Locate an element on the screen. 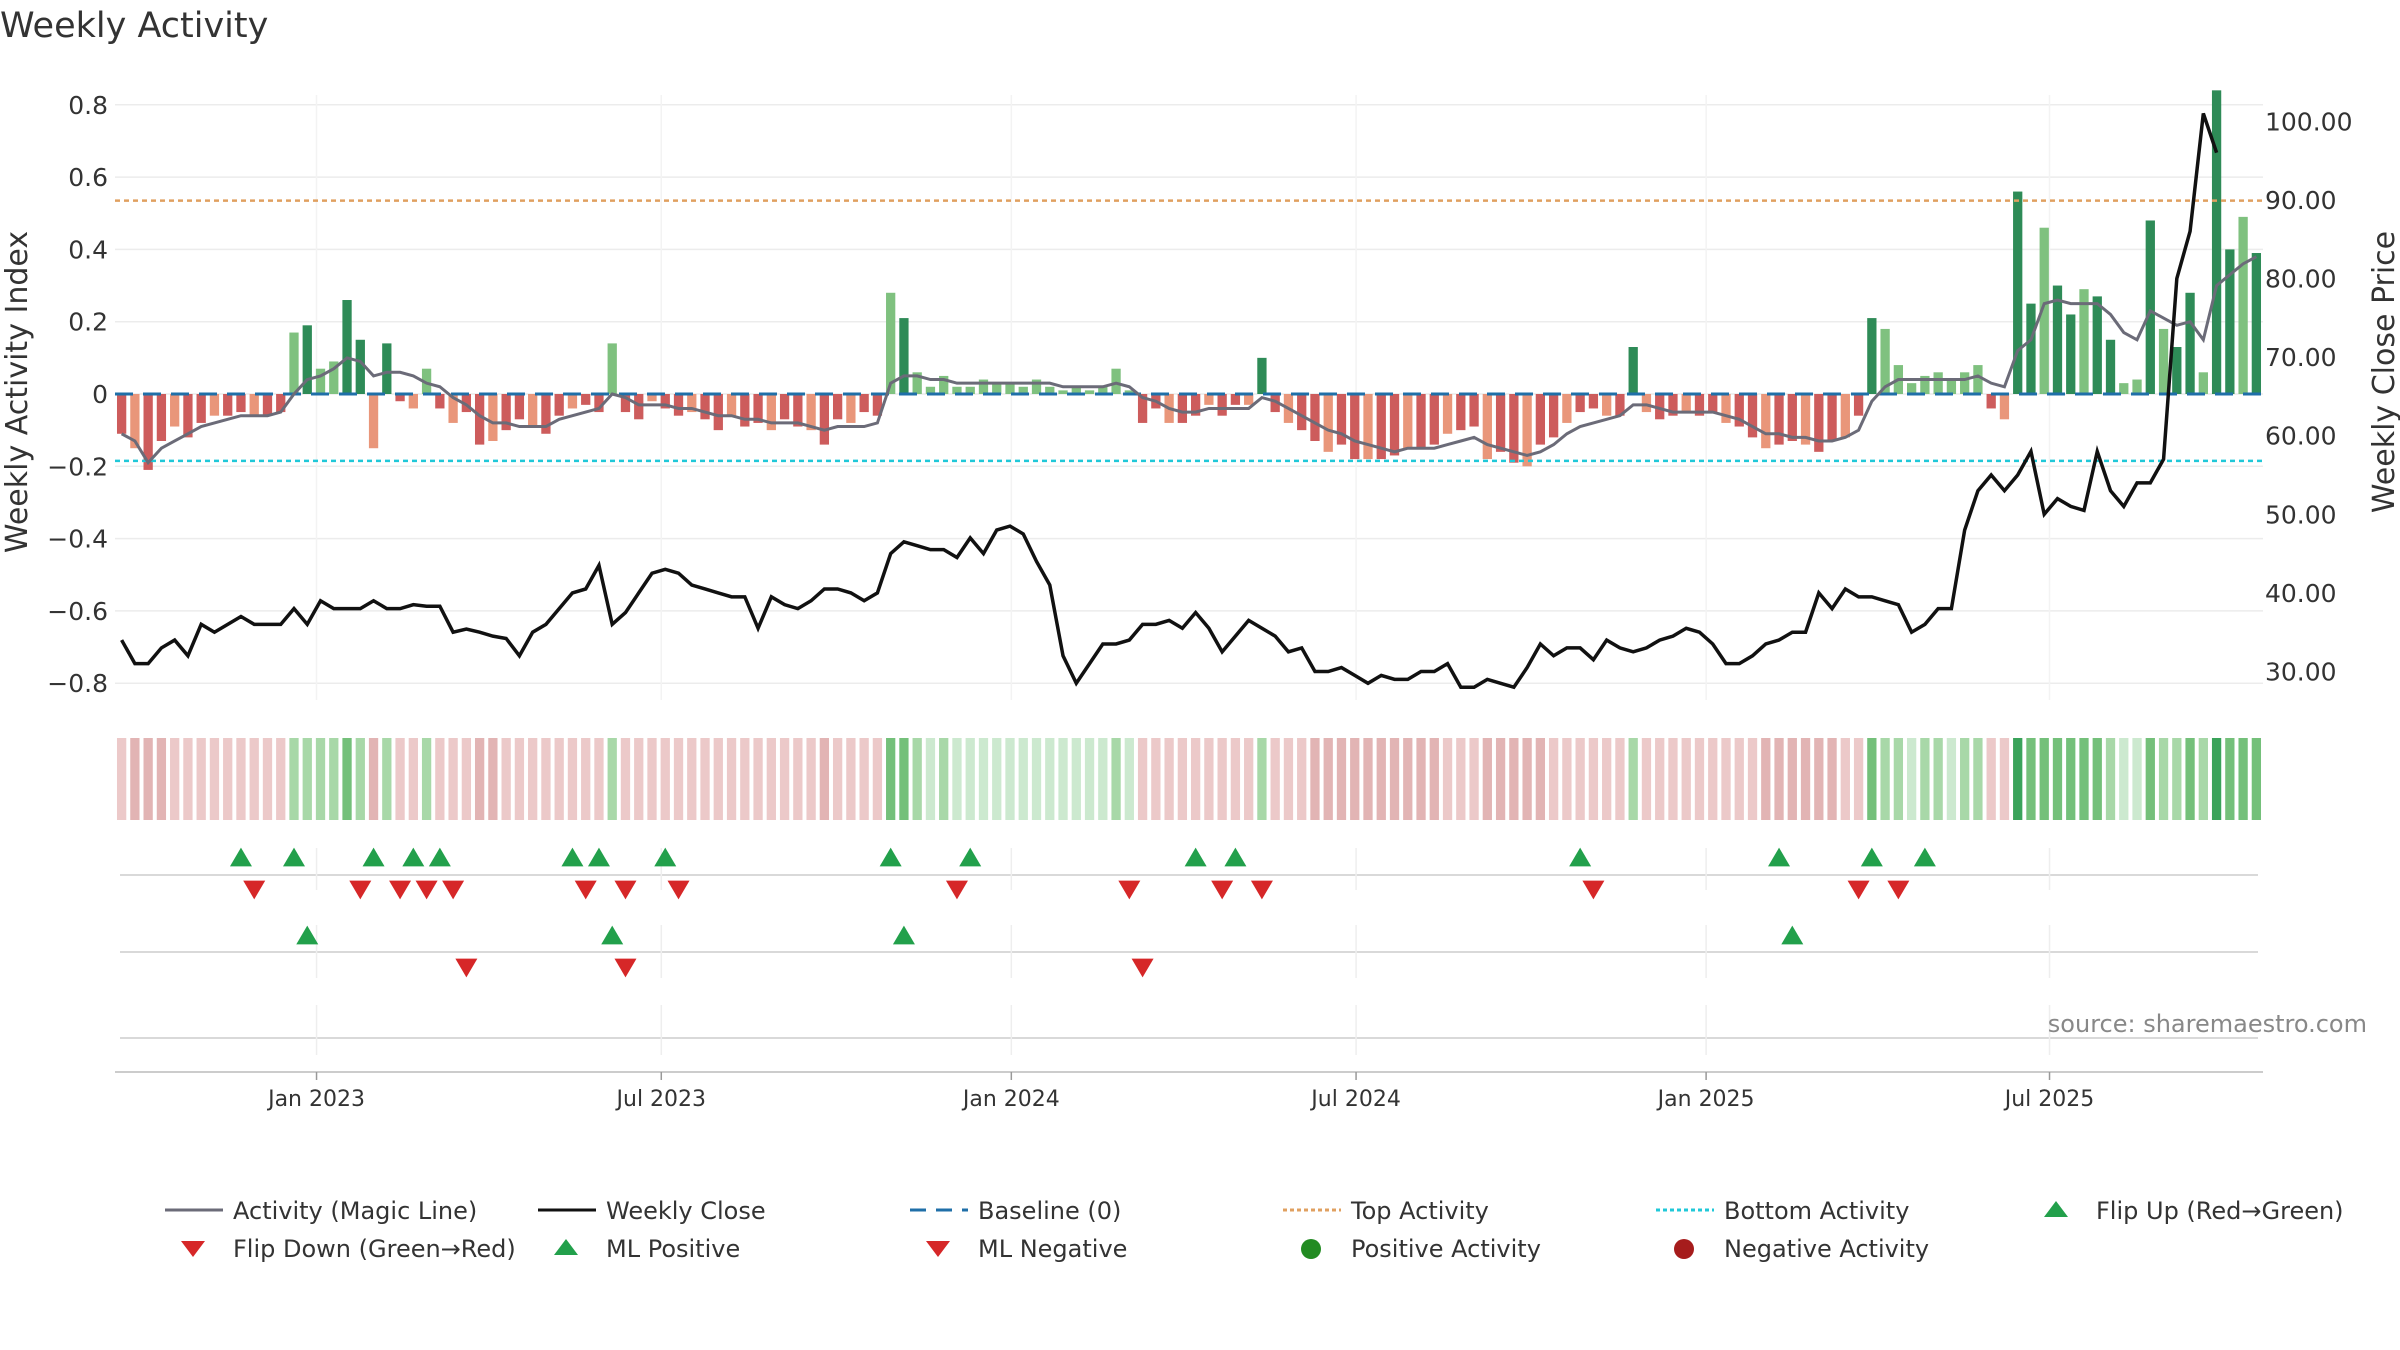  y2-tick-label: 90.00 is located at coordinates (2301, 200).